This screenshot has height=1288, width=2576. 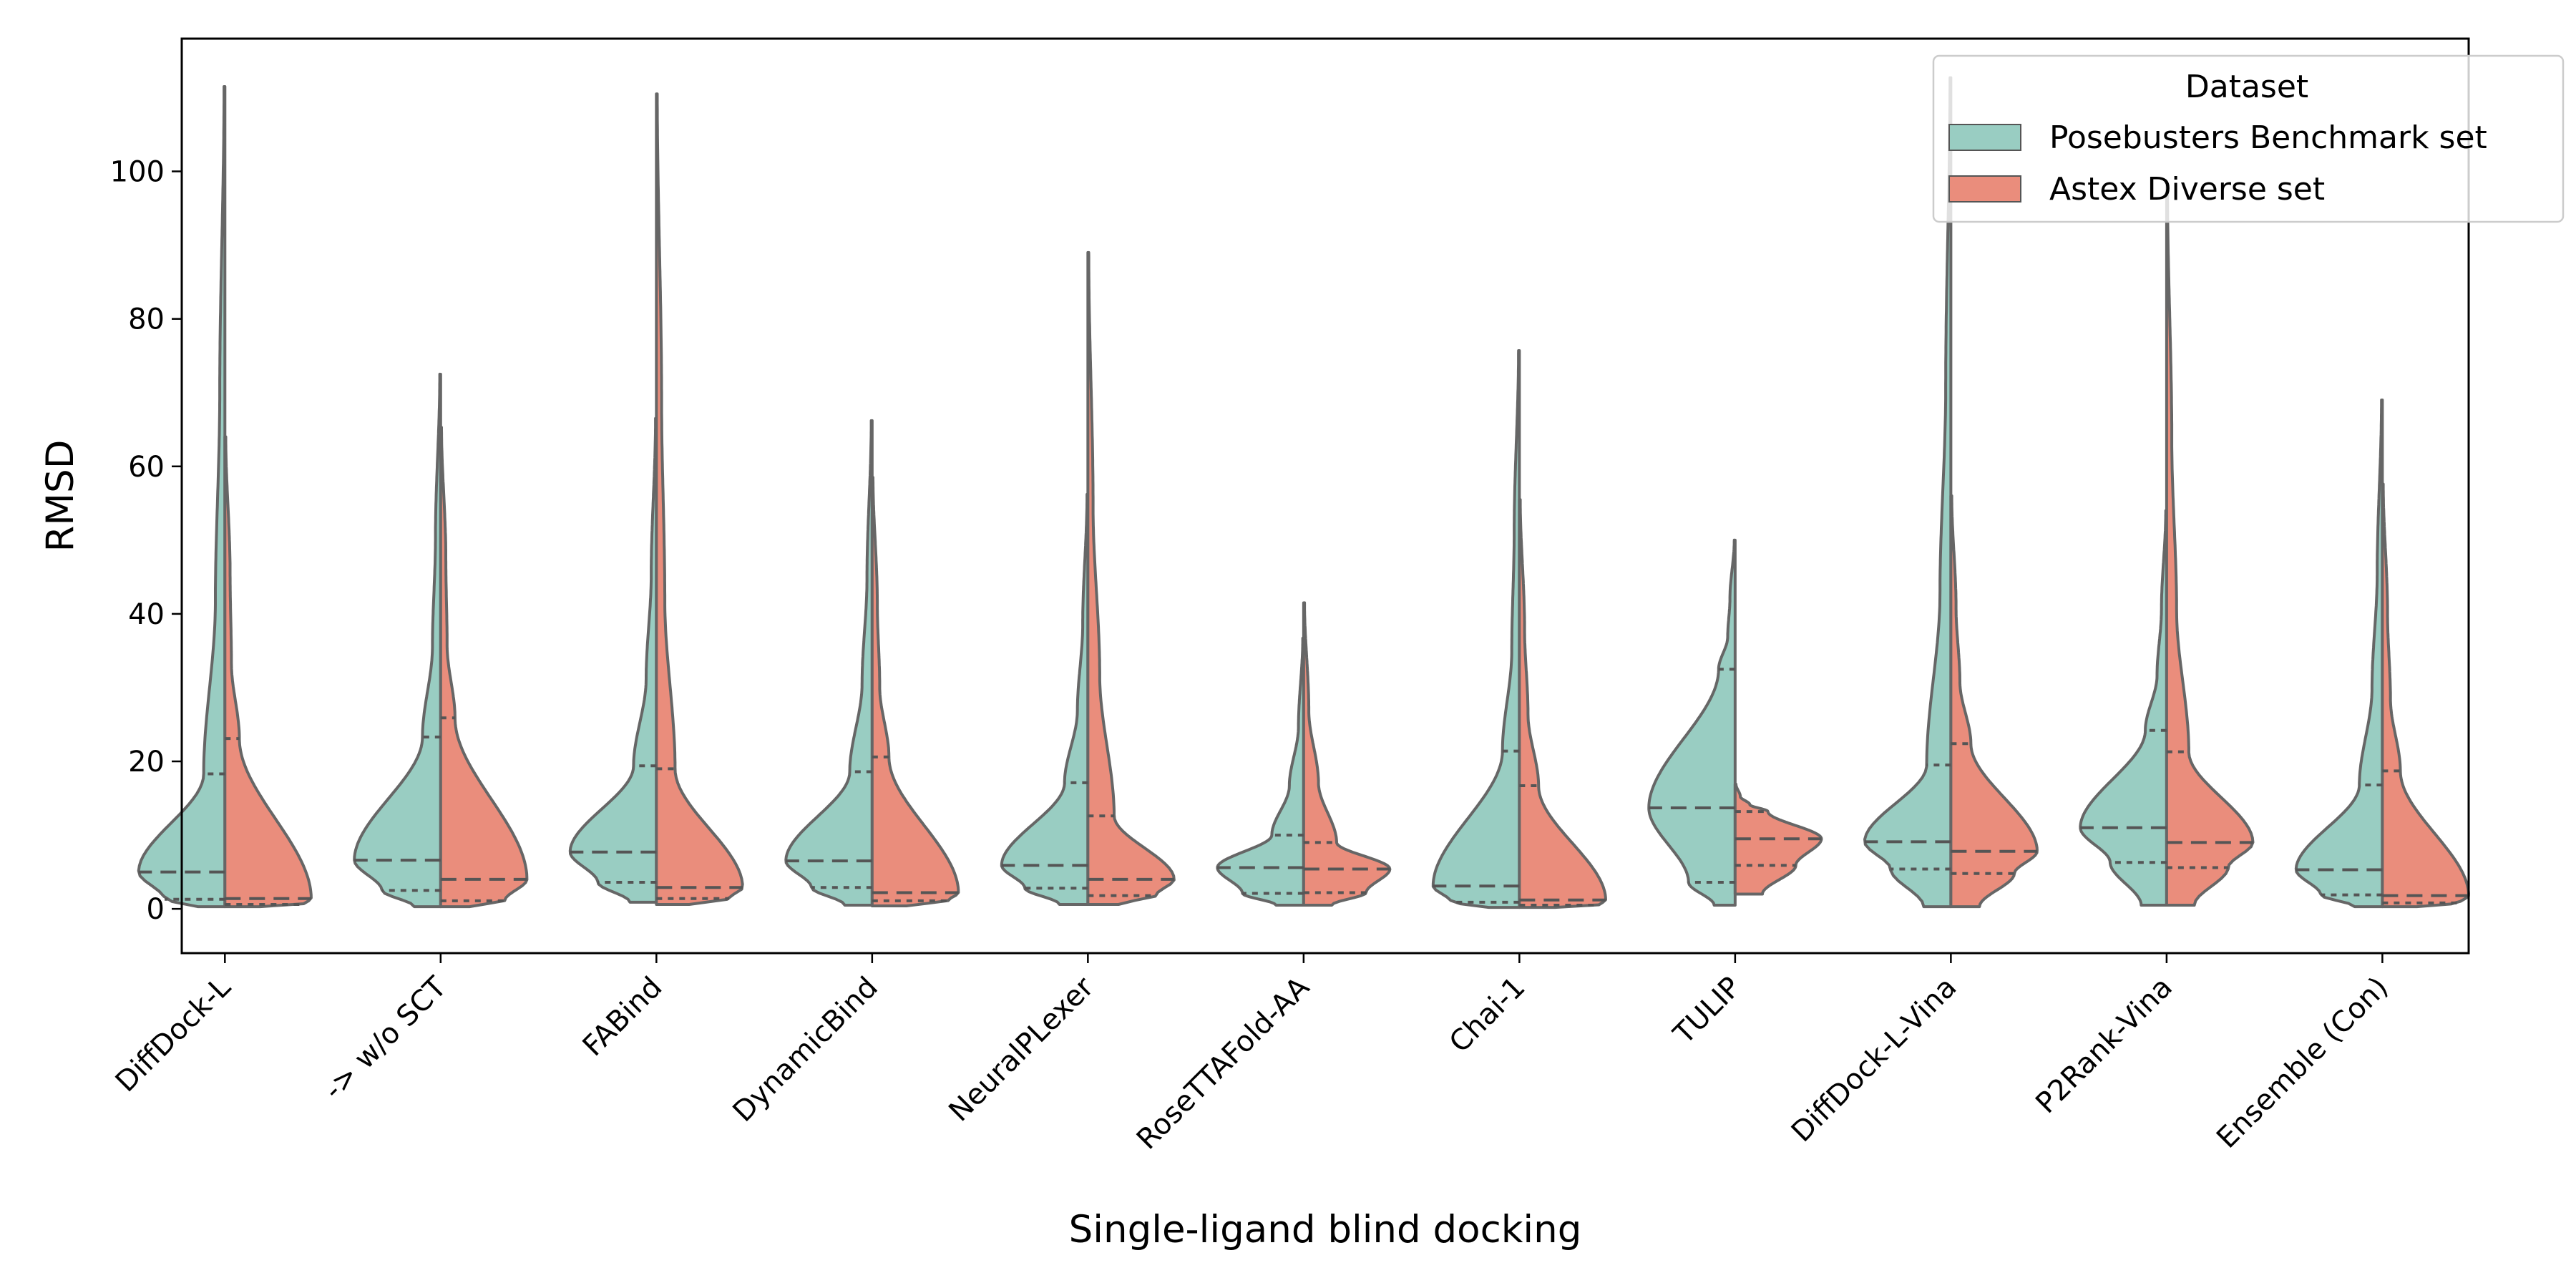 What do you see at coordinates (915, 692) in the screenshot?
I see `violin-dynamicbind-astex` at bounding box center [915, 692].